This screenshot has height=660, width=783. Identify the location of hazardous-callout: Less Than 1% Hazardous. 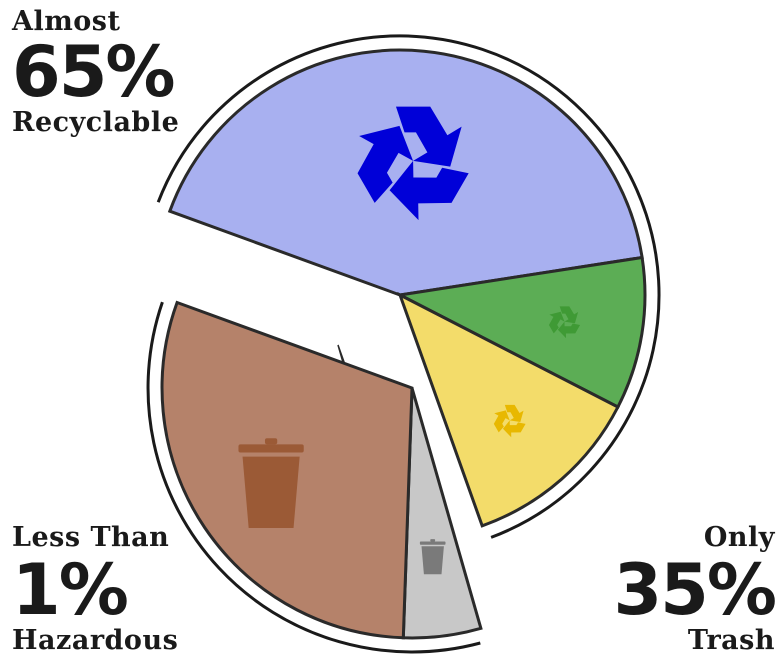
(95, 589).